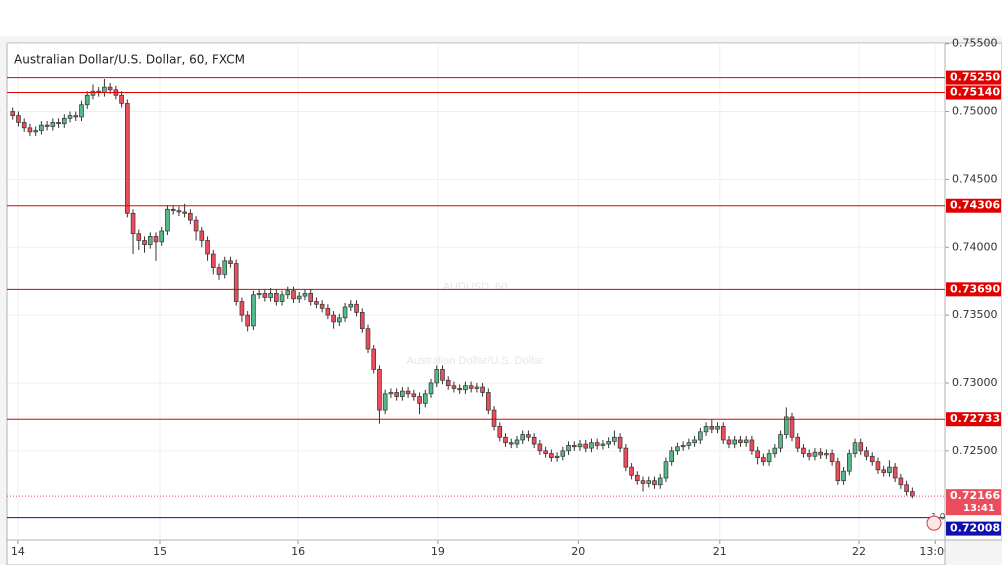 This screenshot has width=1002, height=565. Describe the element at coordinates (975, 418) in the screenshot. I see `level-label: 0.72733` at that location.